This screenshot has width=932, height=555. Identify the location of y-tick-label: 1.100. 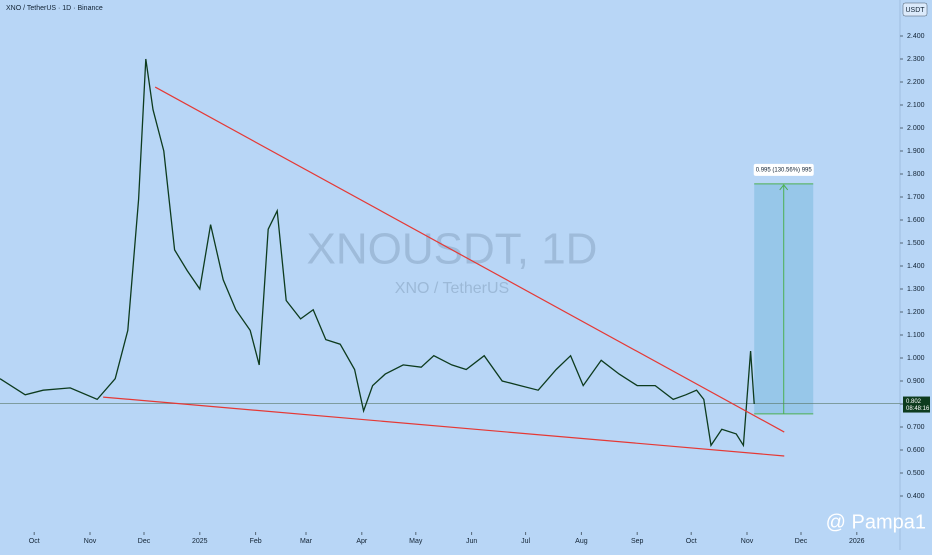
(916, 335).